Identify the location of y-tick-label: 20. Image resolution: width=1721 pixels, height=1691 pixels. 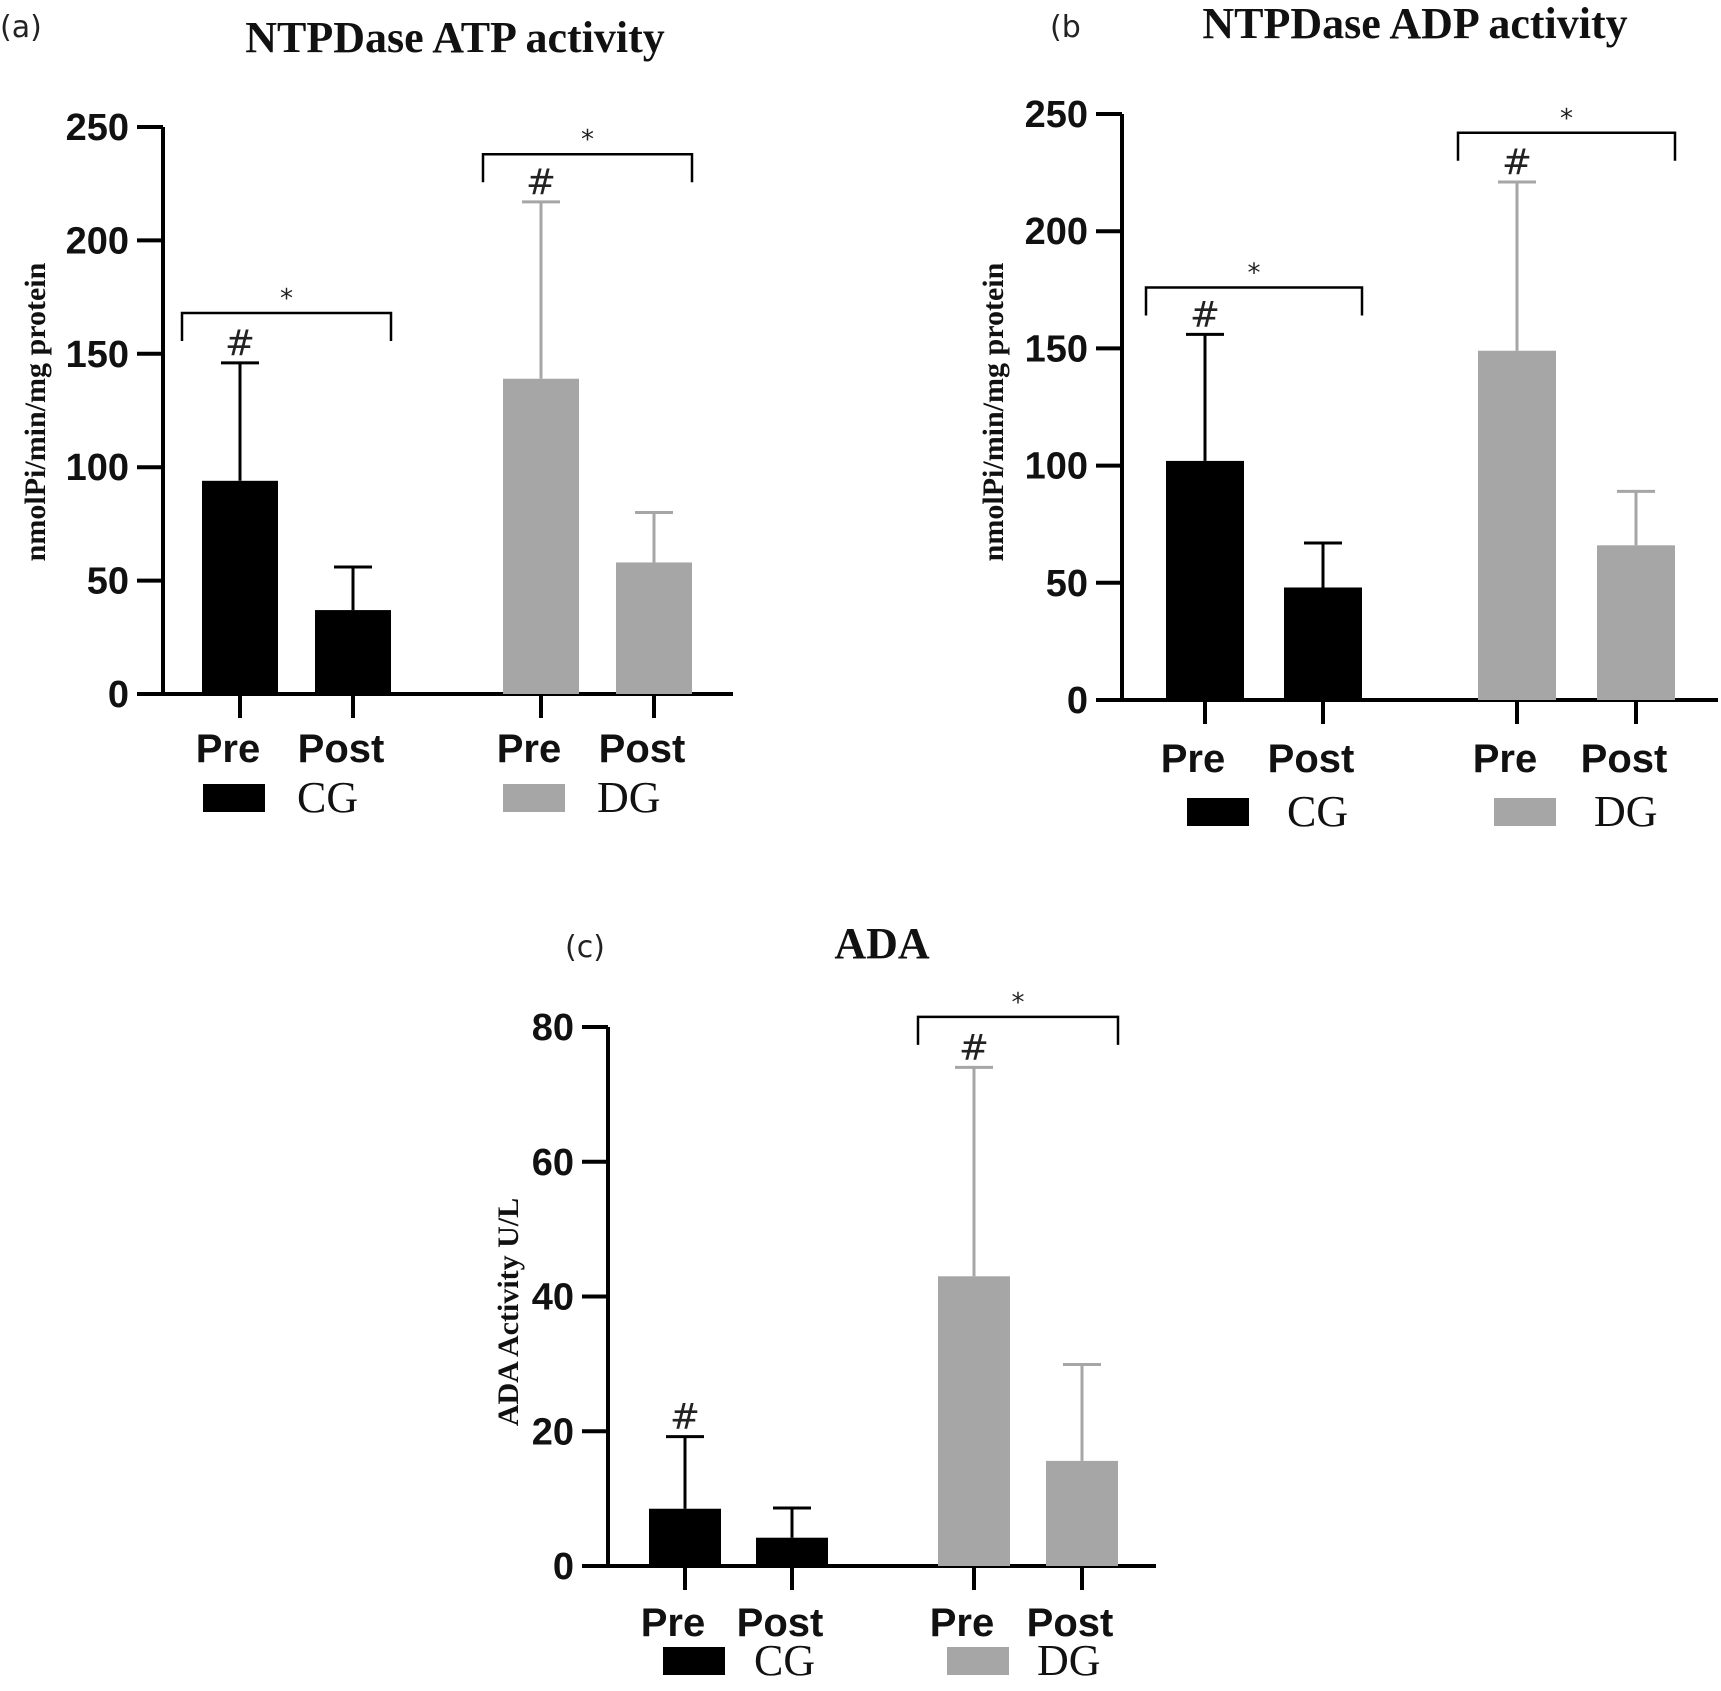
(553, 1432).